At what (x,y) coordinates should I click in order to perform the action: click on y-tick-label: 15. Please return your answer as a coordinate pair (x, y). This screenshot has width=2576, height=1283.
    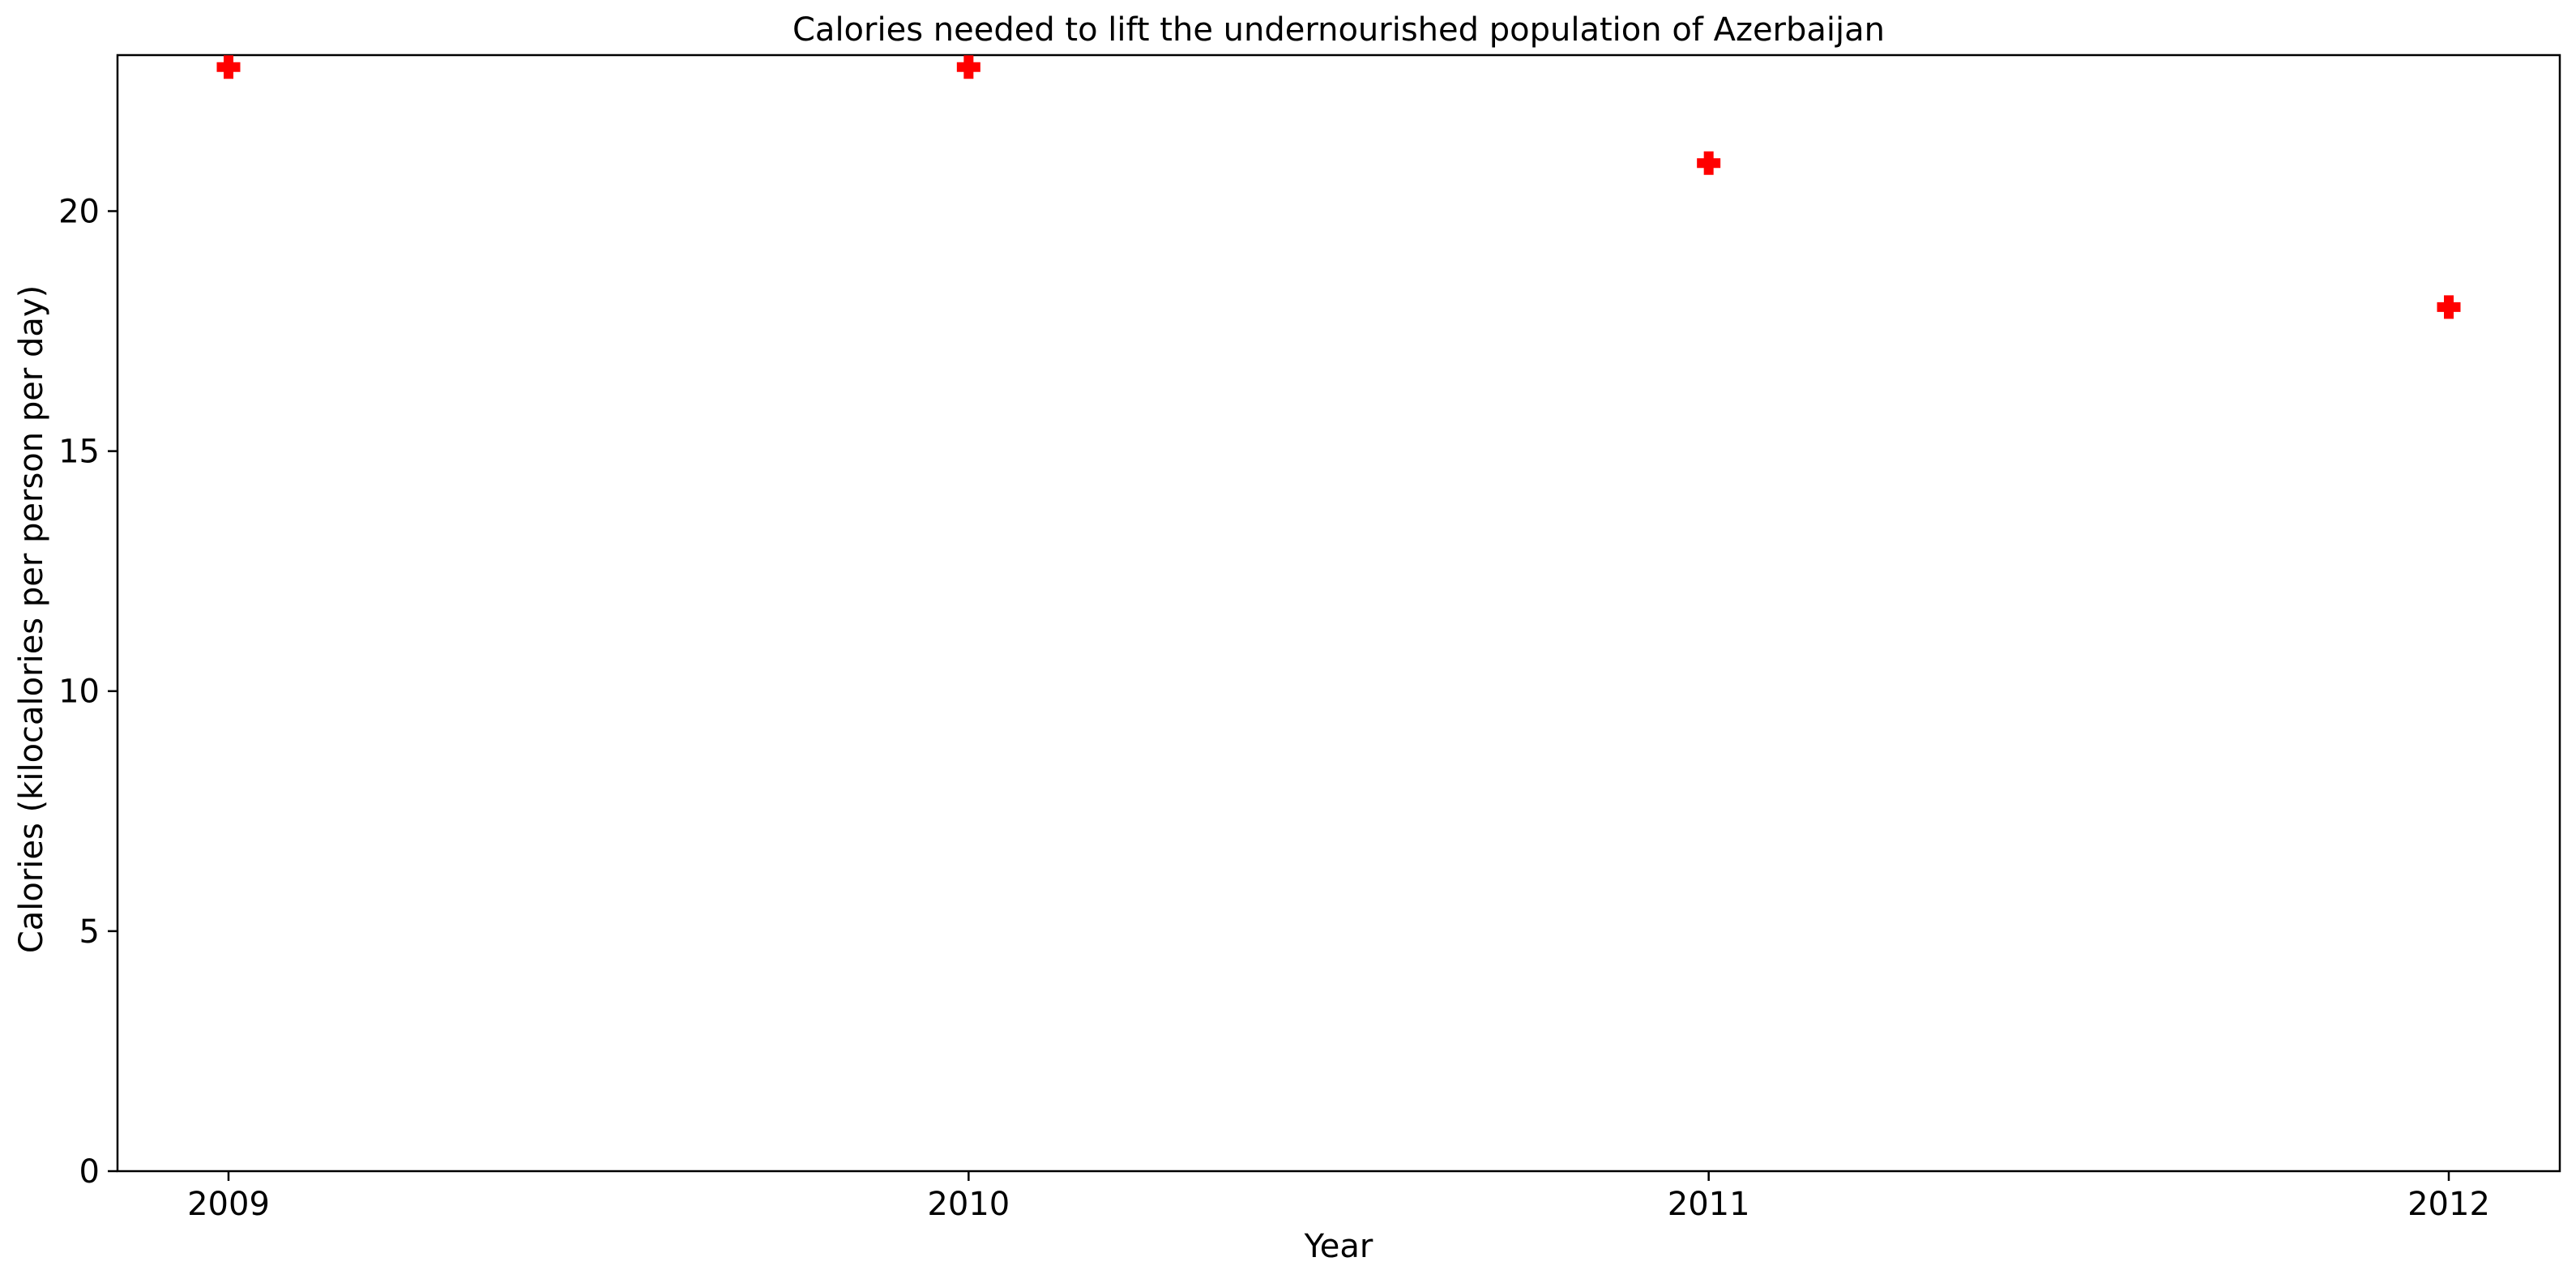
    Looking at the image, I should click on (79, 452).